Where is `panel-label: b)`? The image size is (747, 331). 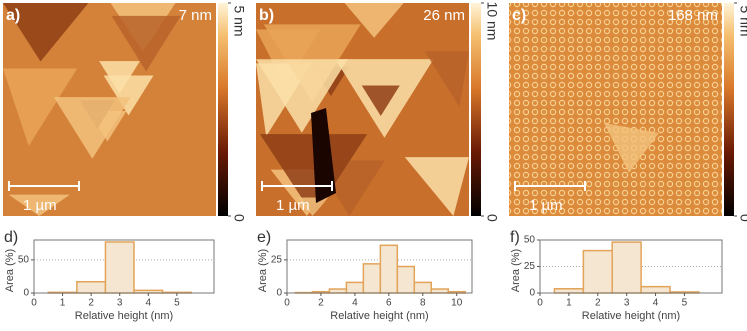 panel-label: b) is located at coordinates (266, 15).